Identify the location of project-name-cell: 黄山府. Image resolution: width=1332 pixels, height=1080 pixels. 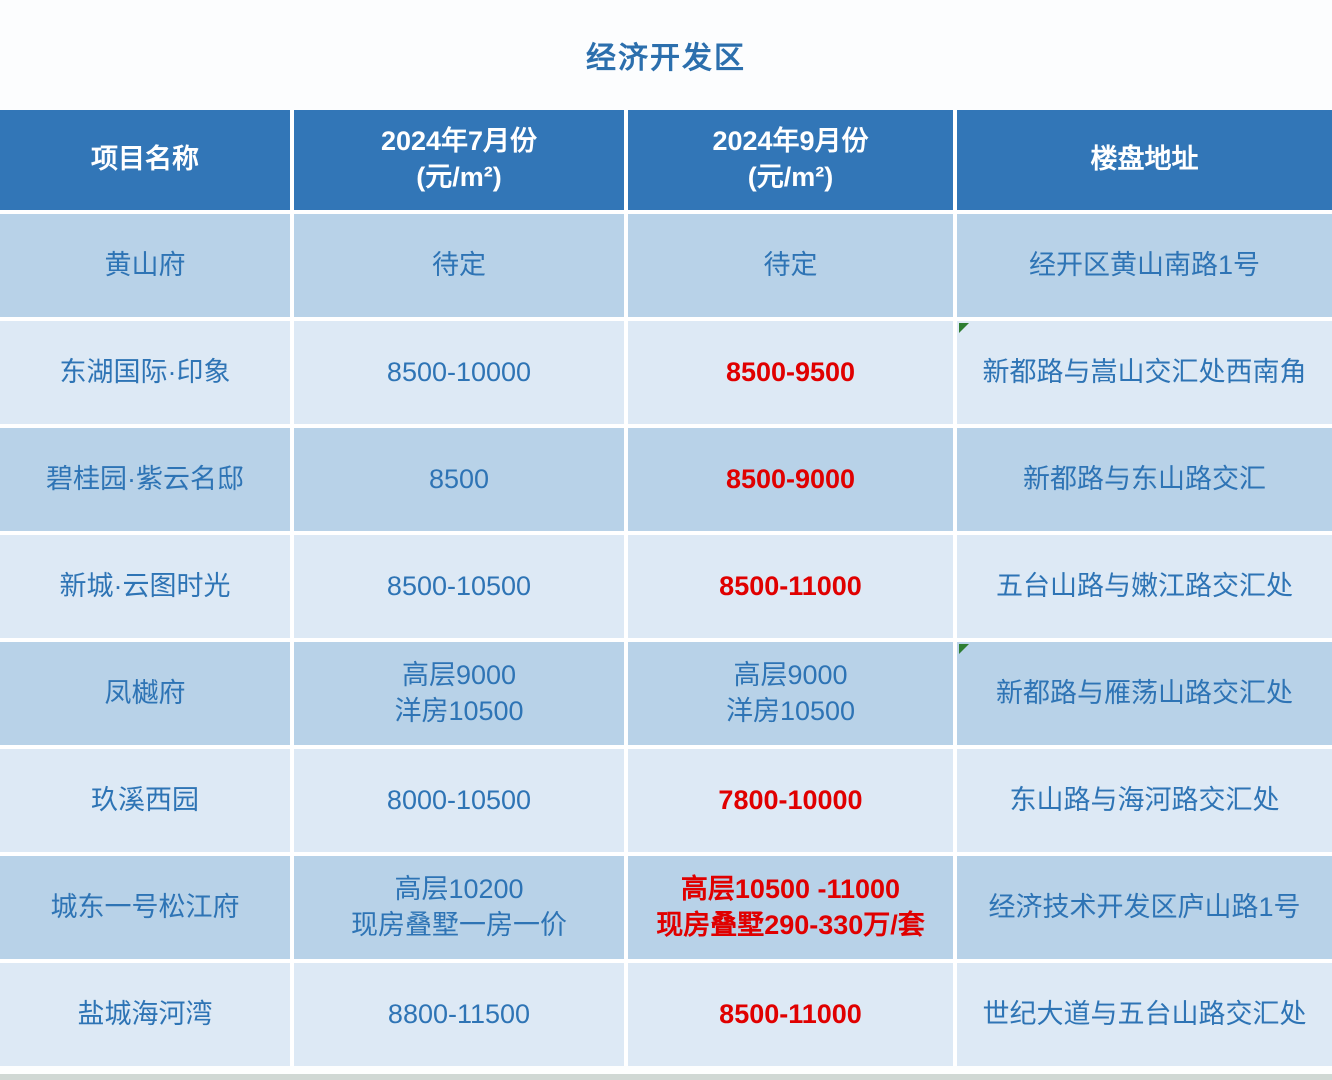
(145, 265).